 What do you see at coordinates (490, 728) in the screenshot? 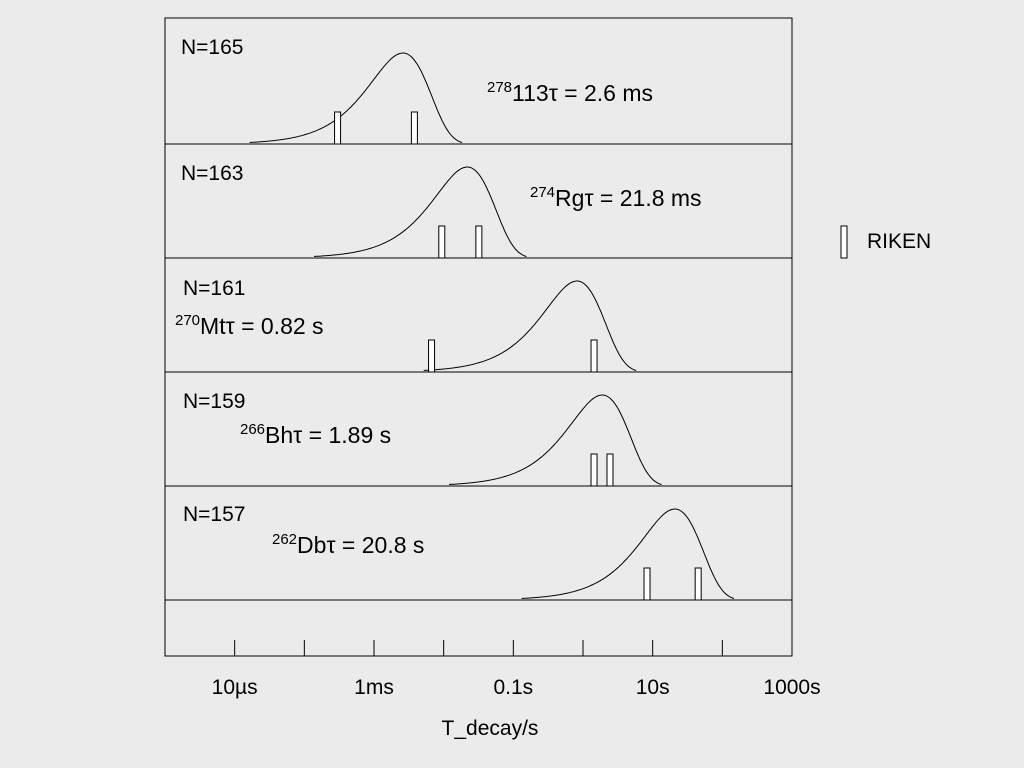
I see `x-axis-label: T_decay/s` at bounding box center [490, 728].